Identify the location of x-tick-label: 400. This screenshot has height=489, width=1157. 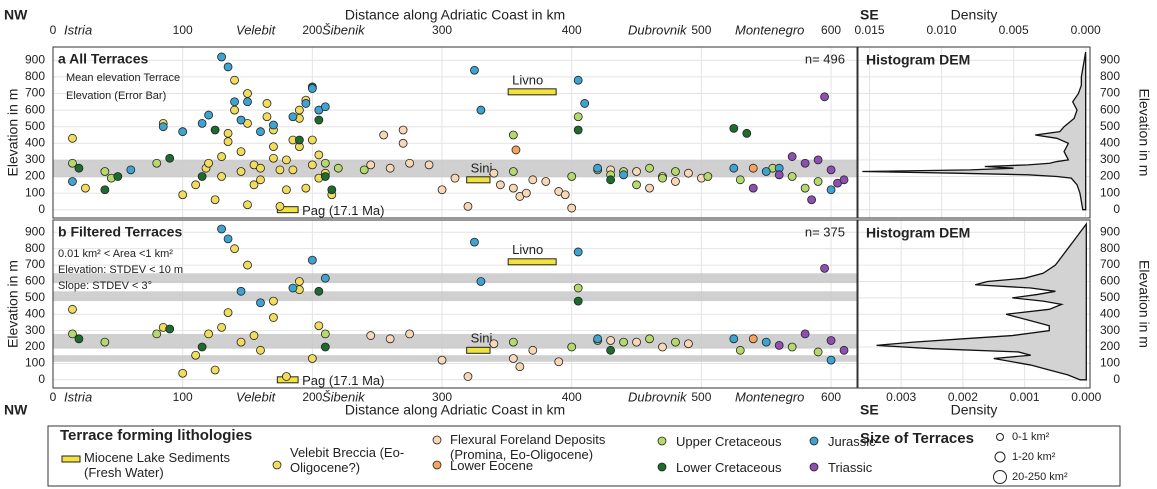
(572, 30).